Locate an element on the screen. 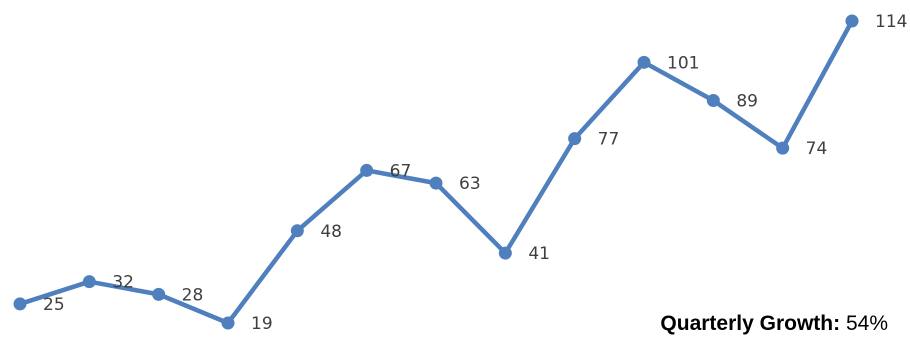 This screenshot has width=910, height=341. data-label: 114 is located at coordinates (891, 22).